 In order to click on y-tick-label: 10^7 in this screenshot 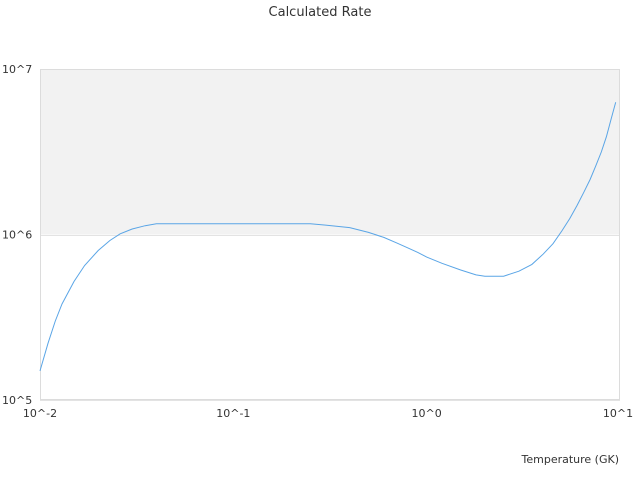, I will do `click(17, 69)`.